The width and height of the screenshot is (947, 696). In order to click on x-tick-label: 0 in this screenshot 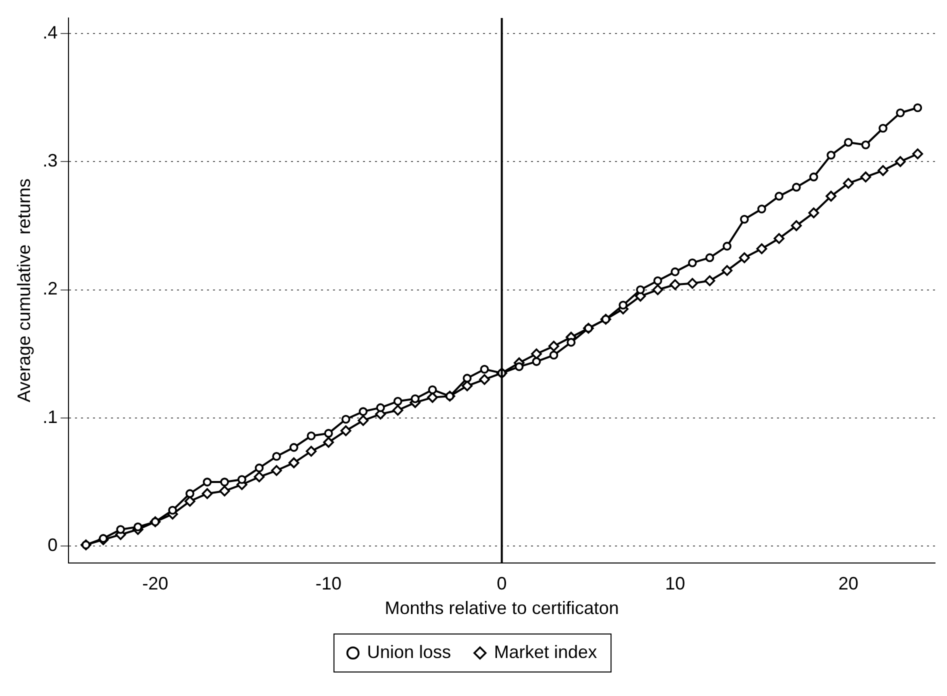, I will do `click(501, 584)`.